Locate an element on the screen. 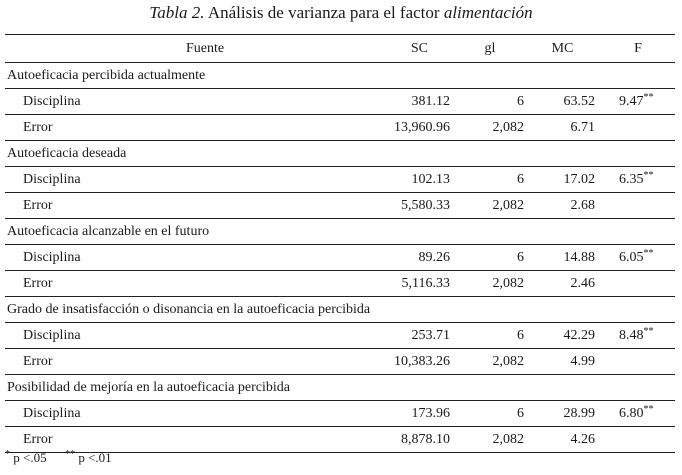 The image size is (682, 475). header-f: F is located at coordinates (638, 48).